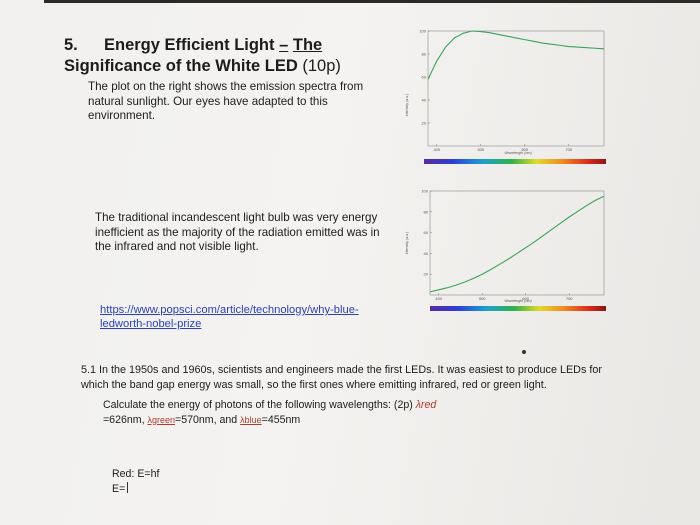  Describe the element at coordinates (71, 45) in the screenshot. I see `section-number: 5.` at that location.